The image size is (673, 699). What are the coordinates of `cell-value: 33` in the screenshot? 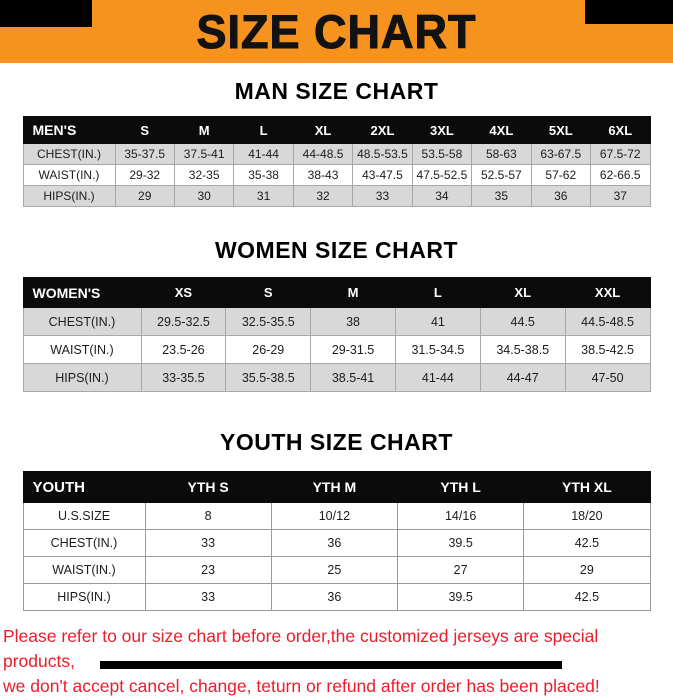 It's located at (208, 543).